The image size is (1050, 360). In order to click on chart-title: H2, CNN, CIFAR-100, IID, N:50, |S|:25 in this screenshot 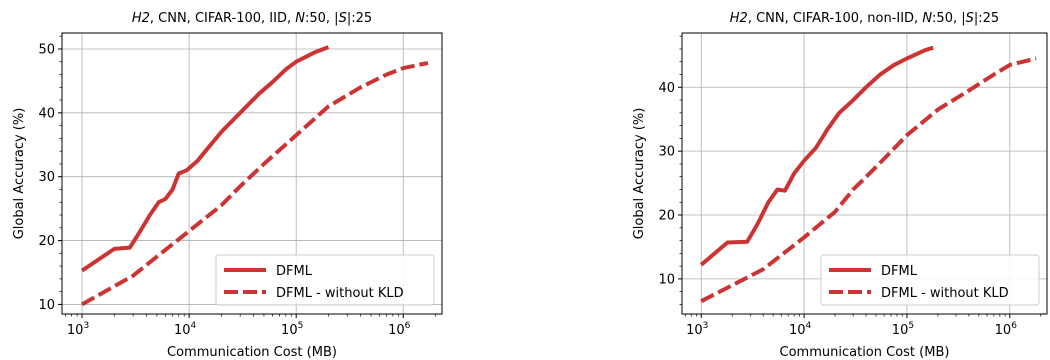, I will do `click(252, 18)`.